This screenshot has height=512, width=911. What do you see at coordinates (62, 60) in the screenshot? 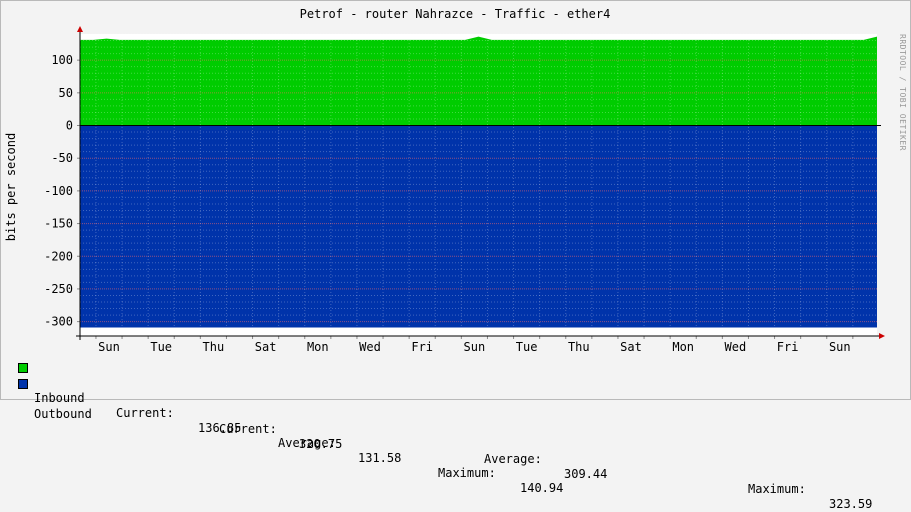
I see `y-tick-label: 100` at bounding box center [62, 60].